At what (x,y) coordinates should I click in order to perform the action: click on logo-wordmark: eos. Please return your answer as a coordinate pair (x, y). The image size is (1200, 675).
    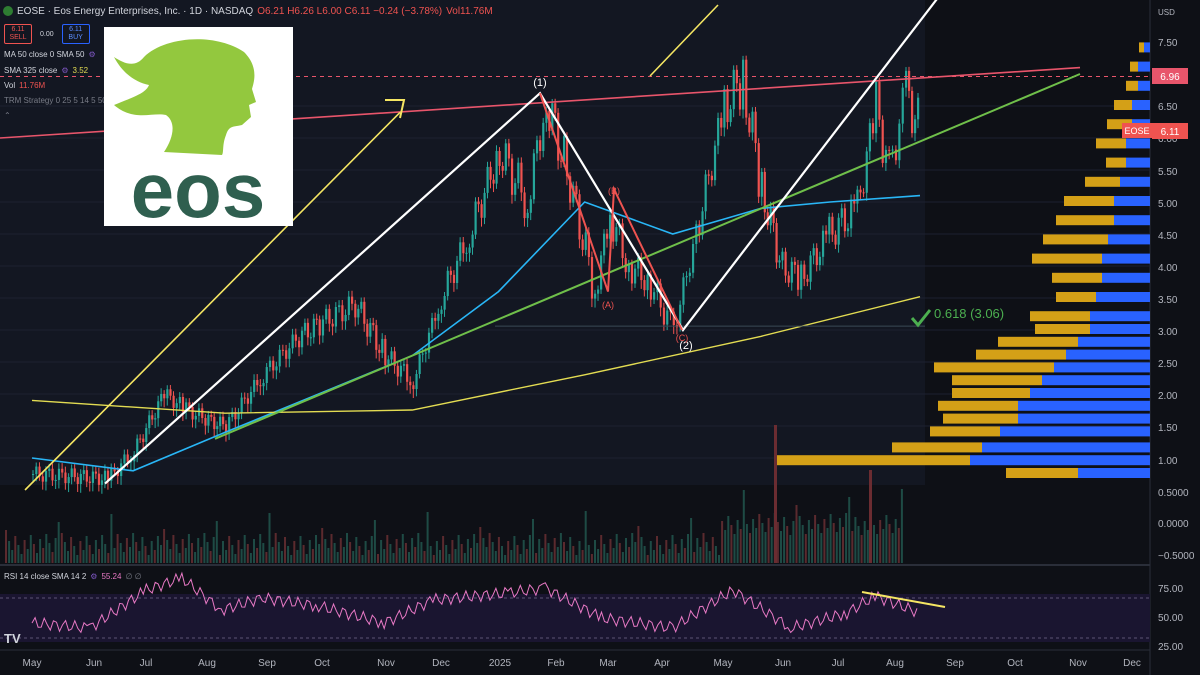
    Looking at the image, I should click on (198, 186).